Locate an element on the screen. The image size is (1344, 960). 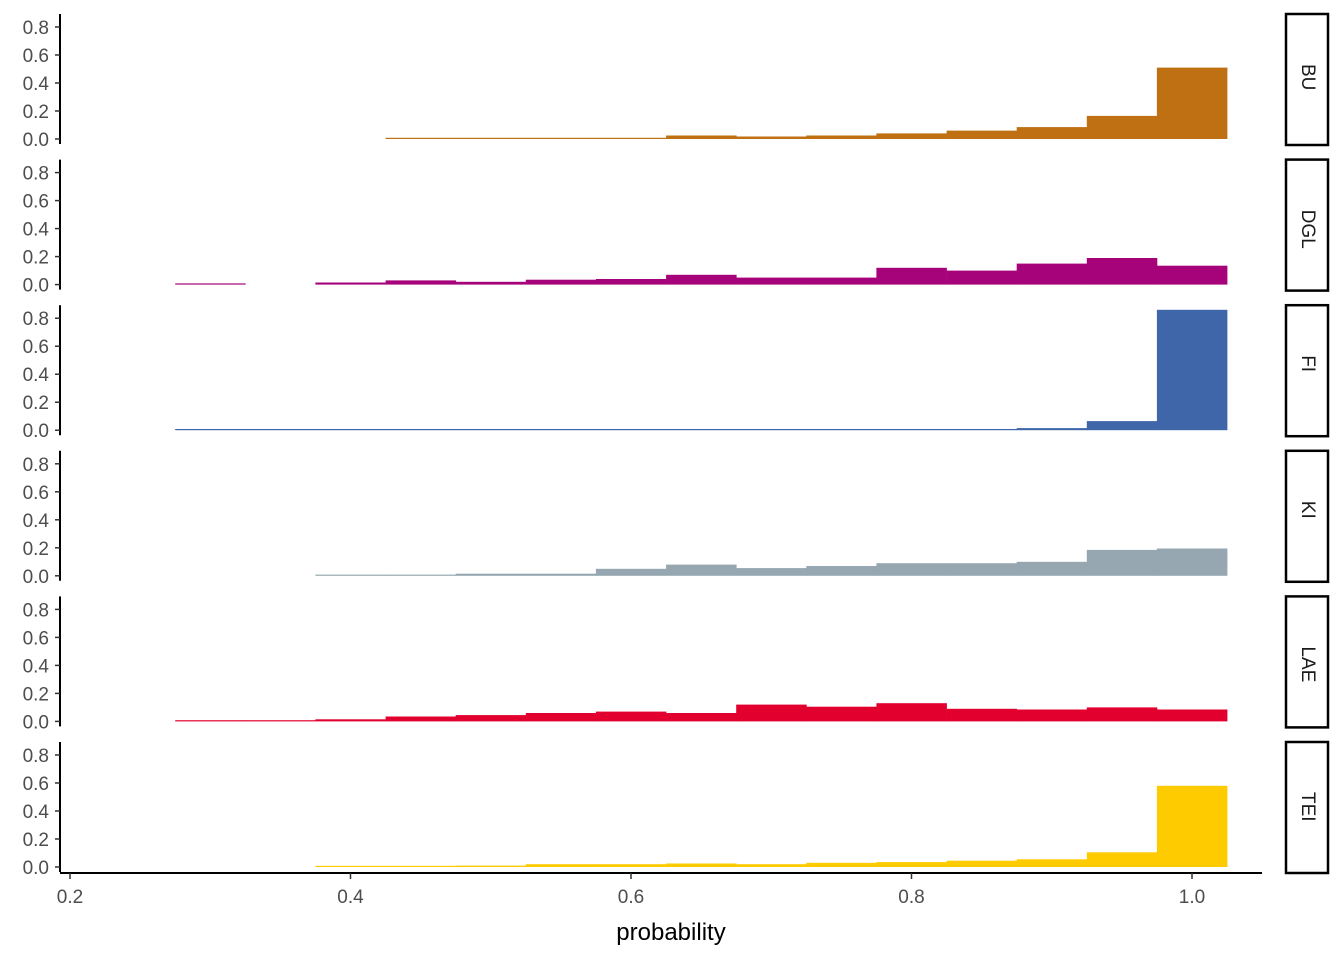
x-tick-label: 0.4 is located at coordinates (350, 897).